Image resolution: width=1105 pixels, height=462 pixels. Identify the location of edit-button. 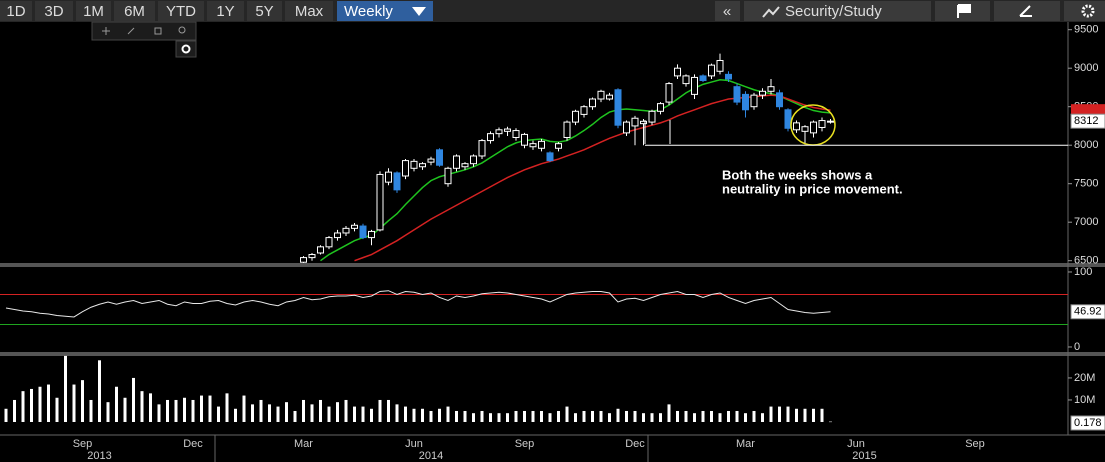
(1027, 11).